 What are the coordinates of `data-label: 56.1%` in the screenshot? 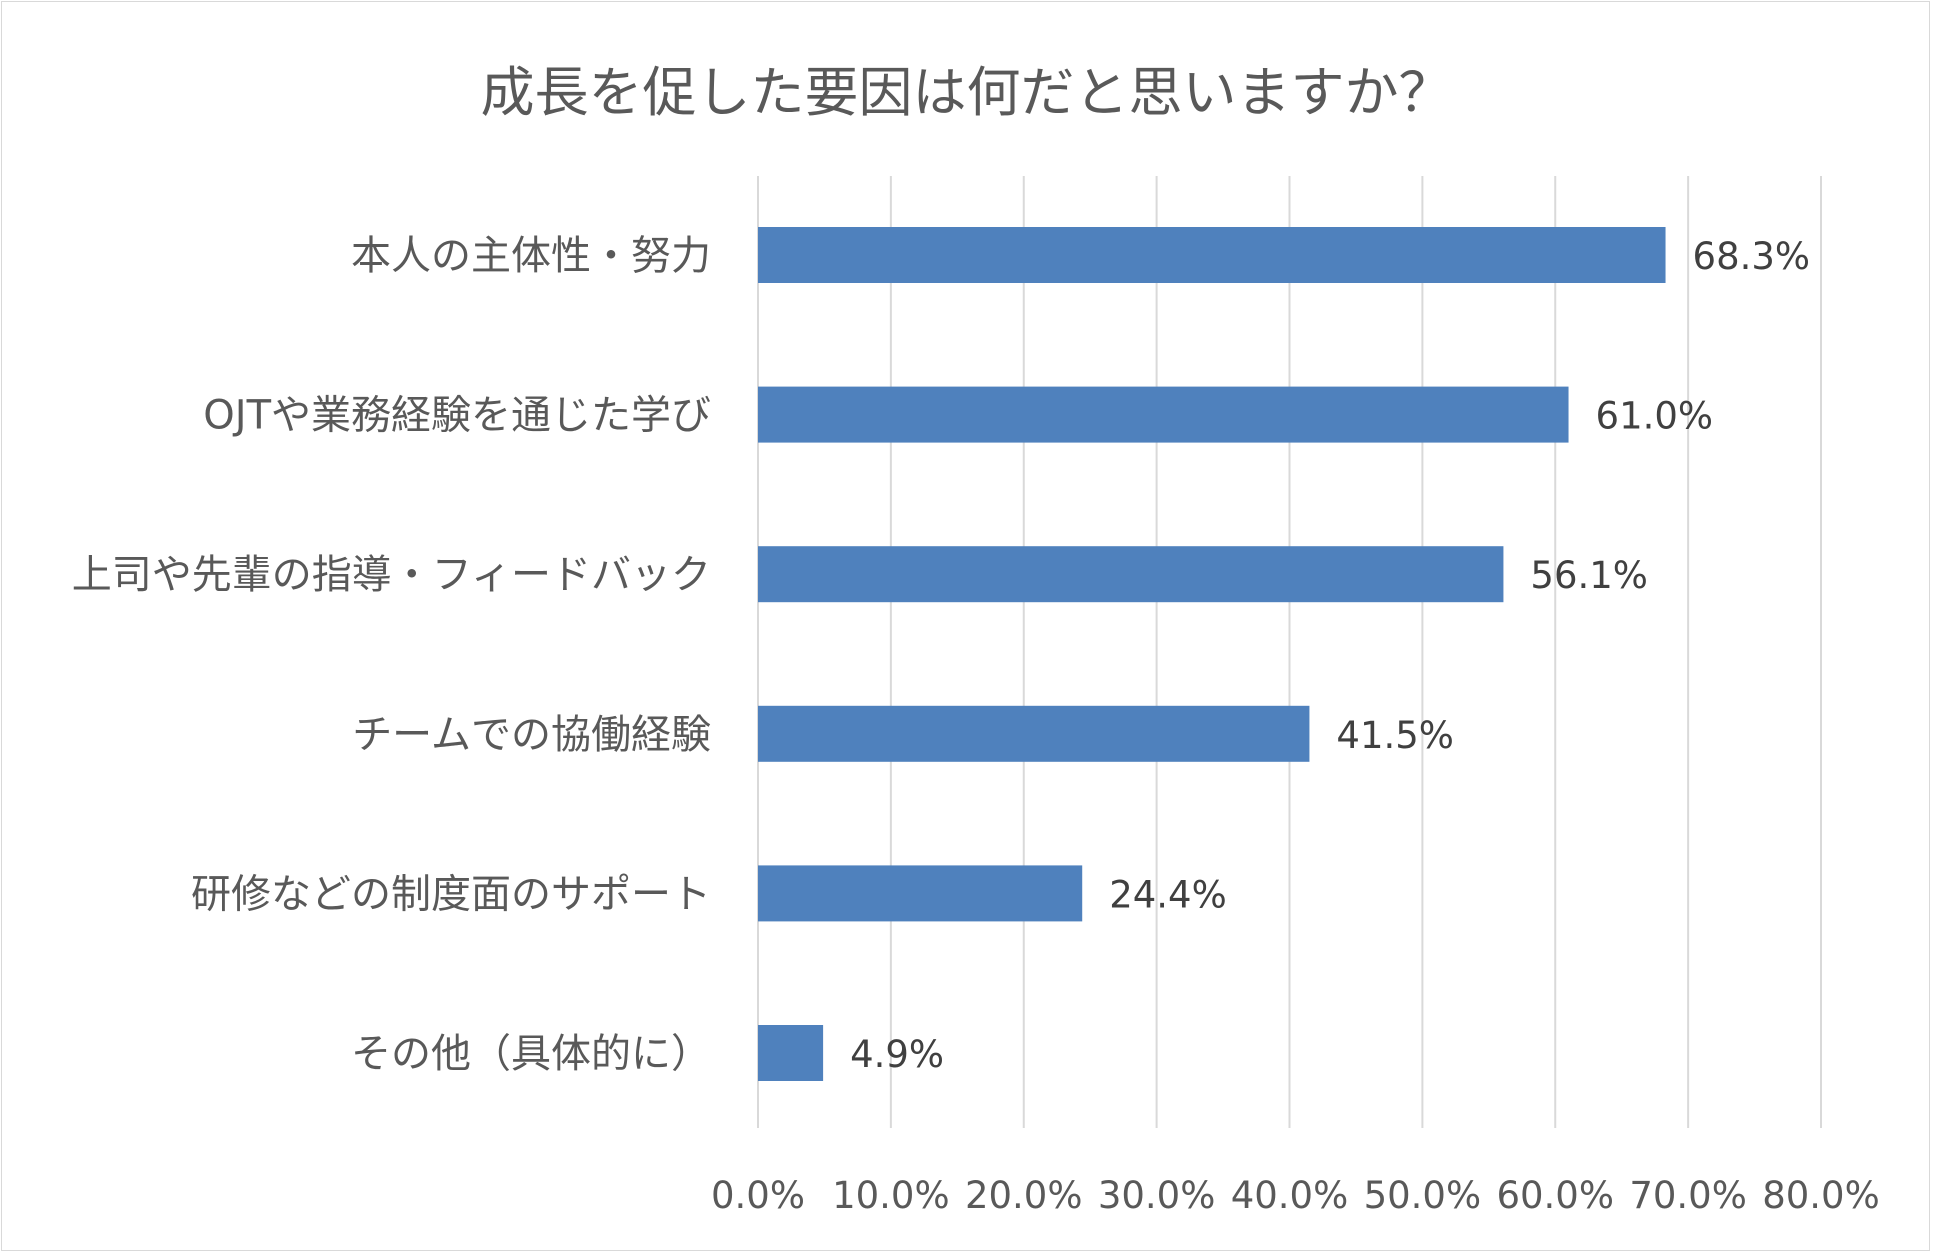 It's located at (1589, 575).